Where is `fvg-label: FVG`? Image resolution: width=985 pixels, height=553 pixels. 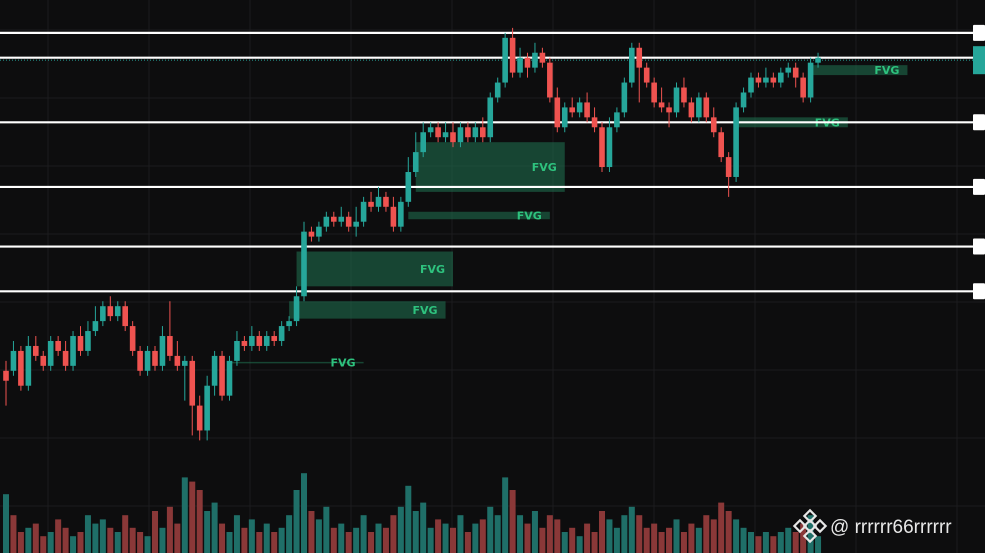
fvg-label: FVG is located at coordinates (529, 215).